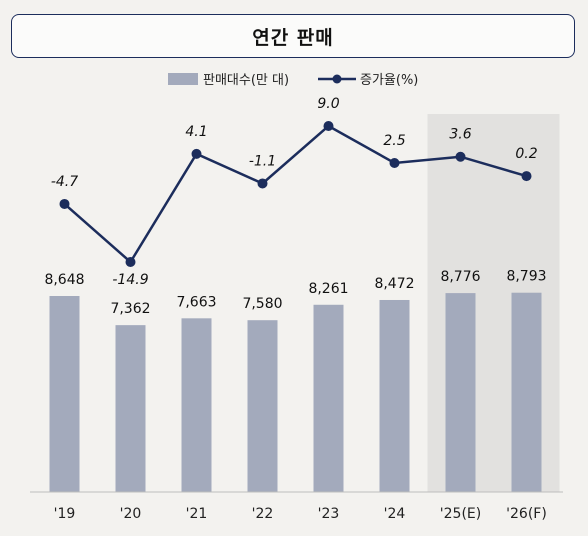 This screenshot has height=536, width=588. What do you see at coordinates (246, 80) in the screenshot?
I see `legend-bar-label: 판매대수(만 대)` at bounding box center [246, 80].